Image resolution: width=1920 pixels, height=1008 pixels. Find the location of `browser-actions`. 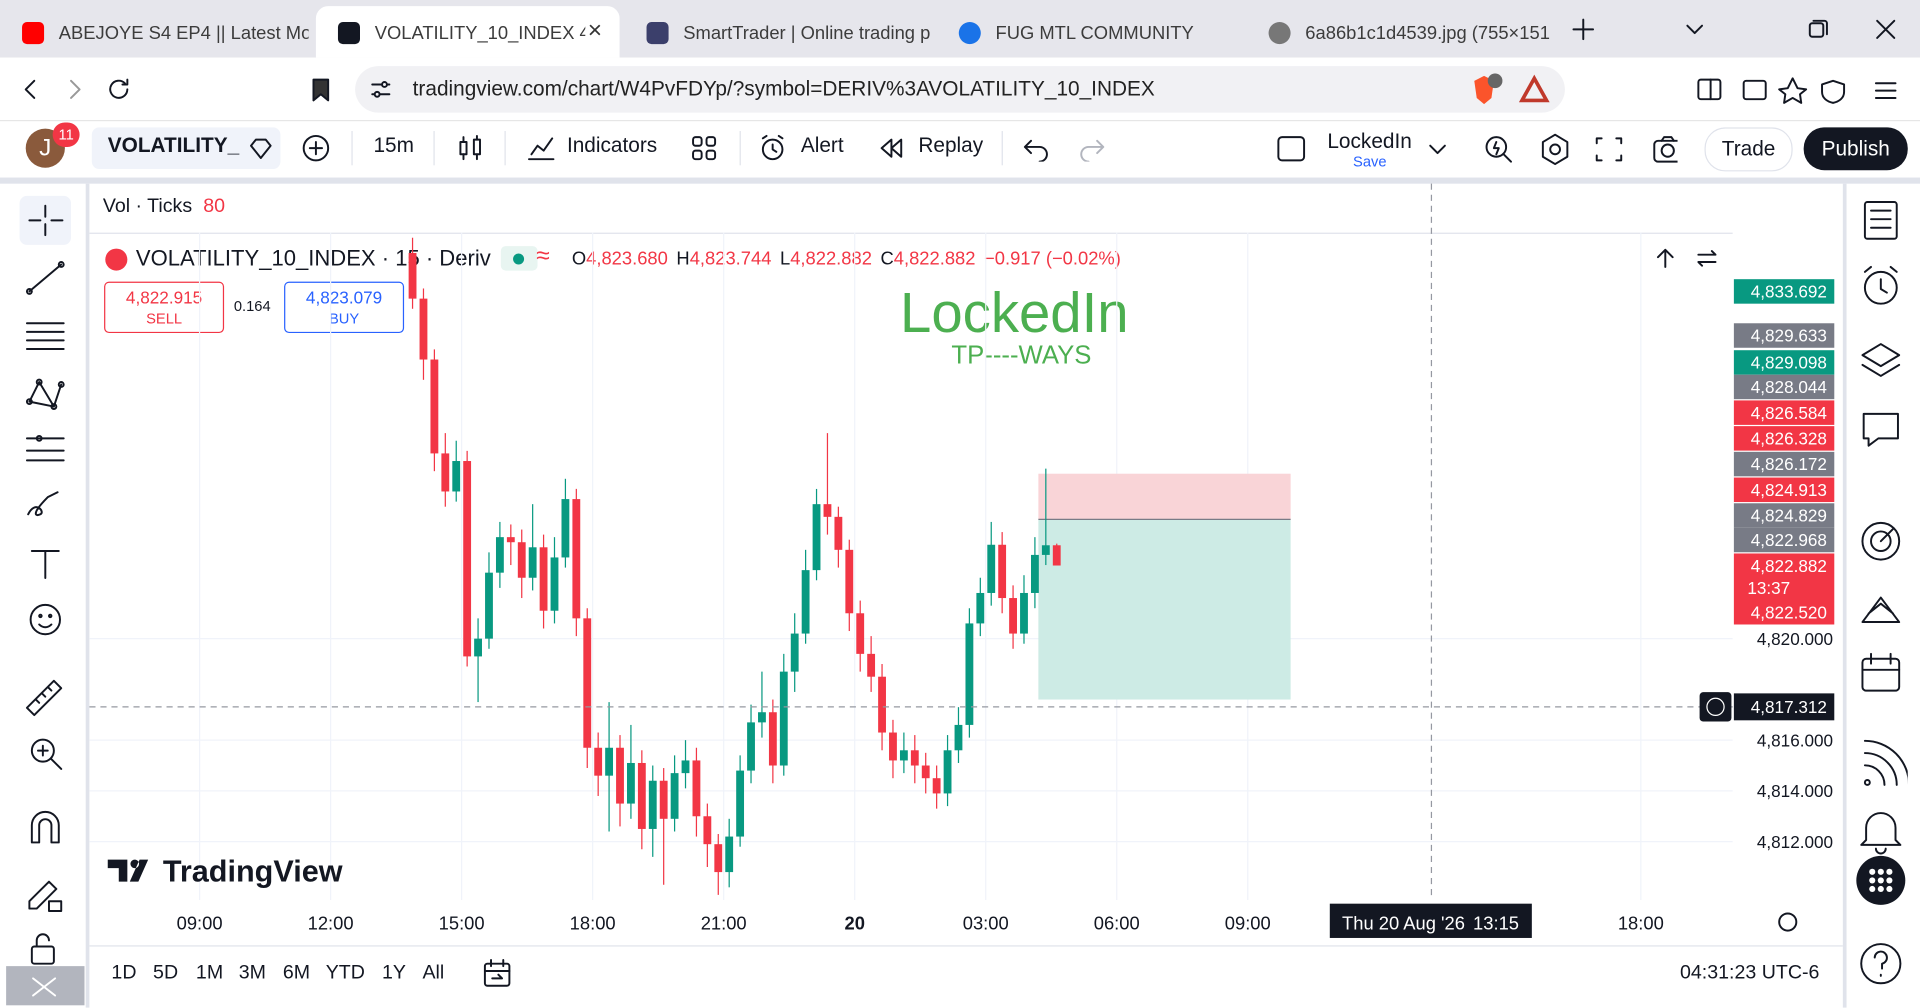

browser-actions is located at coordinates (1805, 90).